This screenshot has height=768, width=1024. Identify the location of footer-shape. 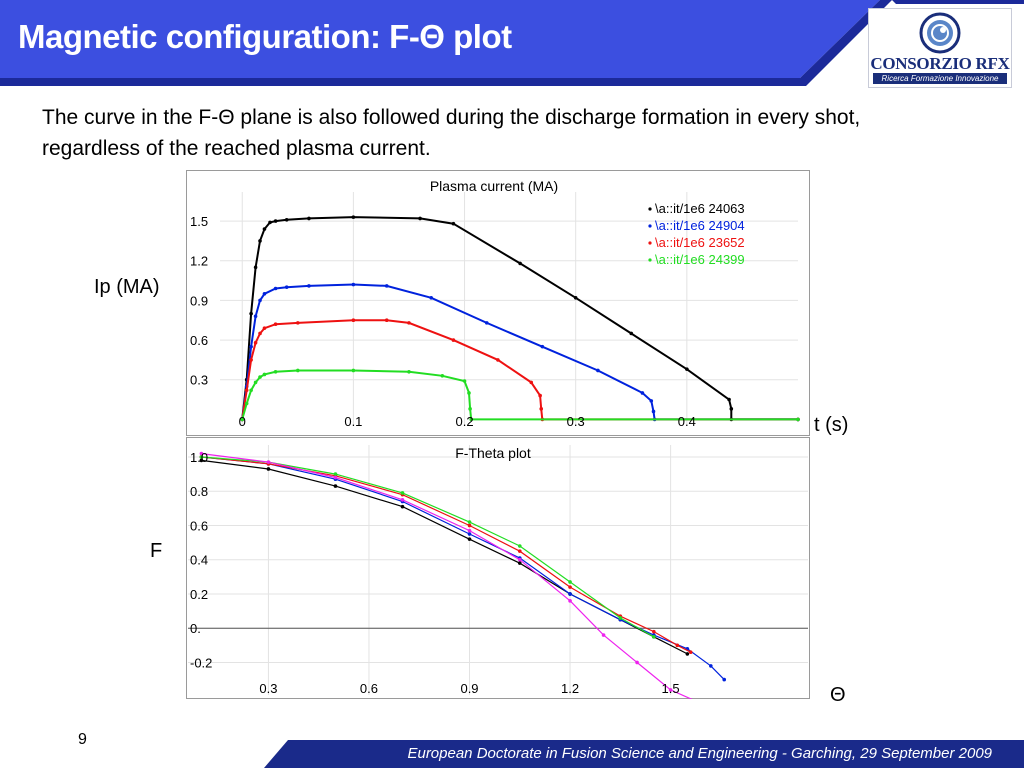
(644, 754).